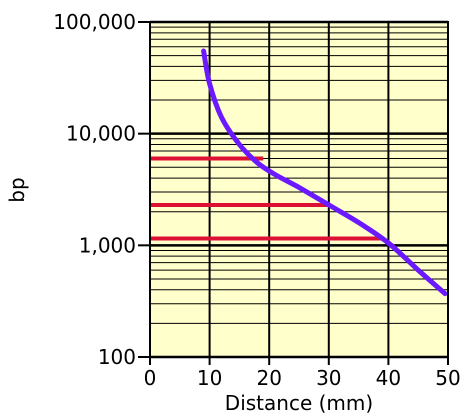 The width and height of the screenshot is (469, 418). Describe the element at coordinates (209, 378) in the screenshot. I see `x-tick-label: 10` at that location.